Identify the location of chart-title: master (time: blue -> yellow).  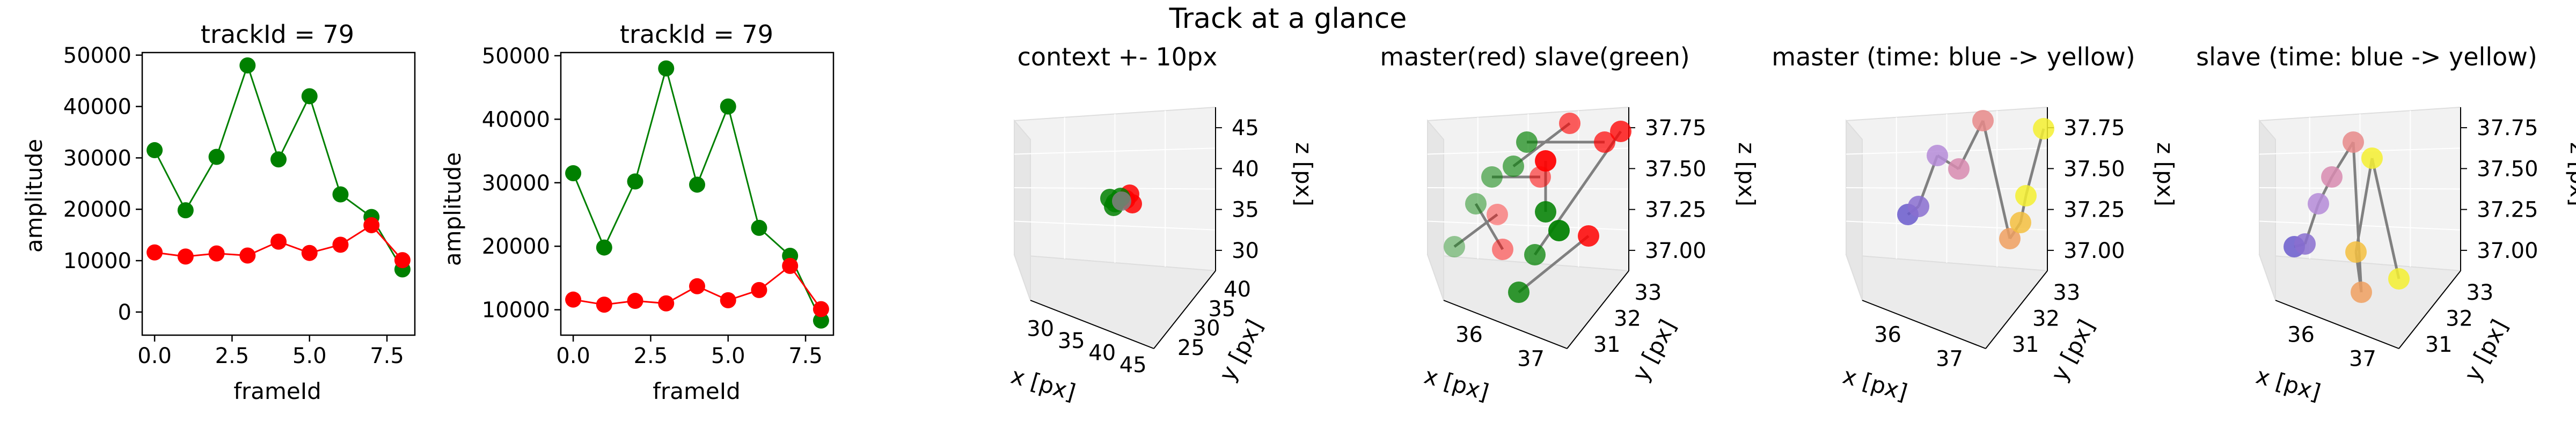
(1953, 56).